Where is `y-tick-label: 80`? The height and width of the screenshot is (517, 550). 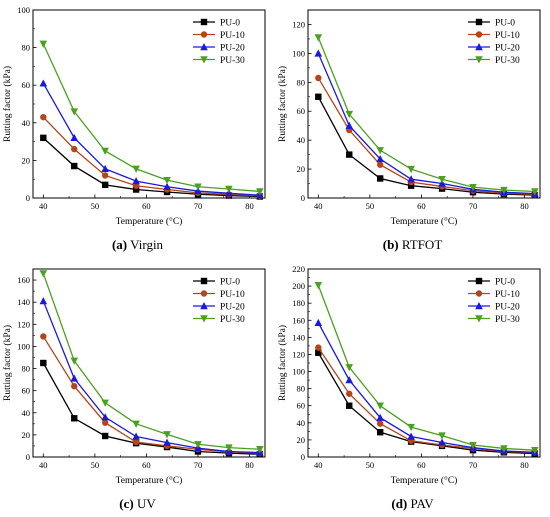
y-tick-label: 80 is located at coordinates (26, 48).